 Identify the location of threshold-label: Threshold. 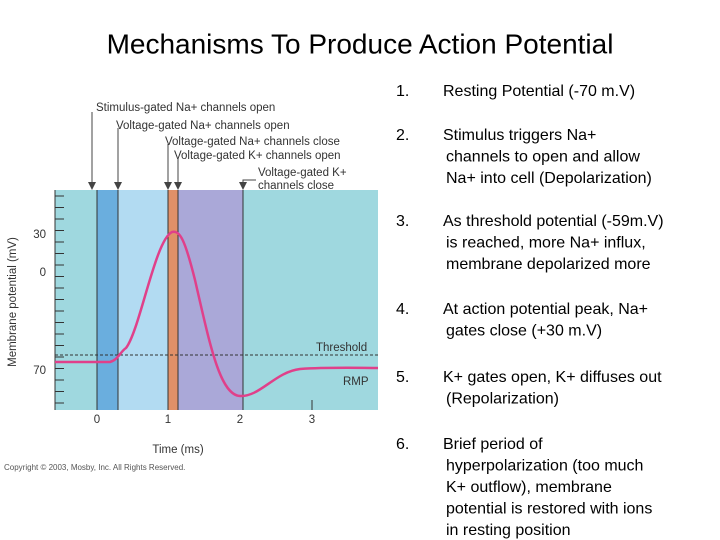
(341, 348).